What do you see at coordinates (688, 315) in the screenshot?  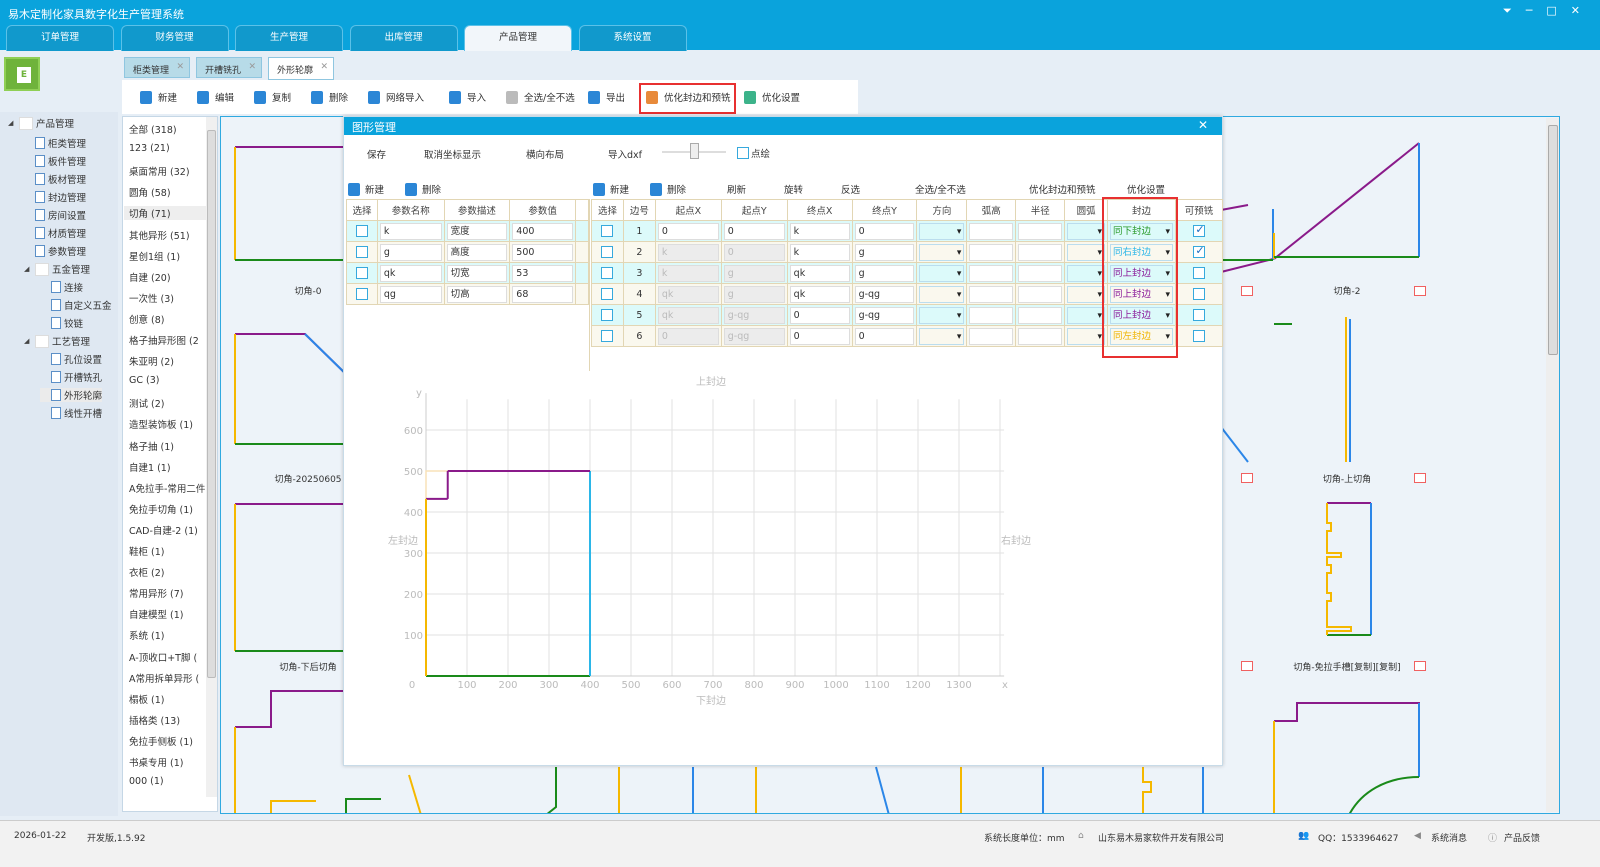 I see `start-x-cell: qk` at bounding box center [688, 315].